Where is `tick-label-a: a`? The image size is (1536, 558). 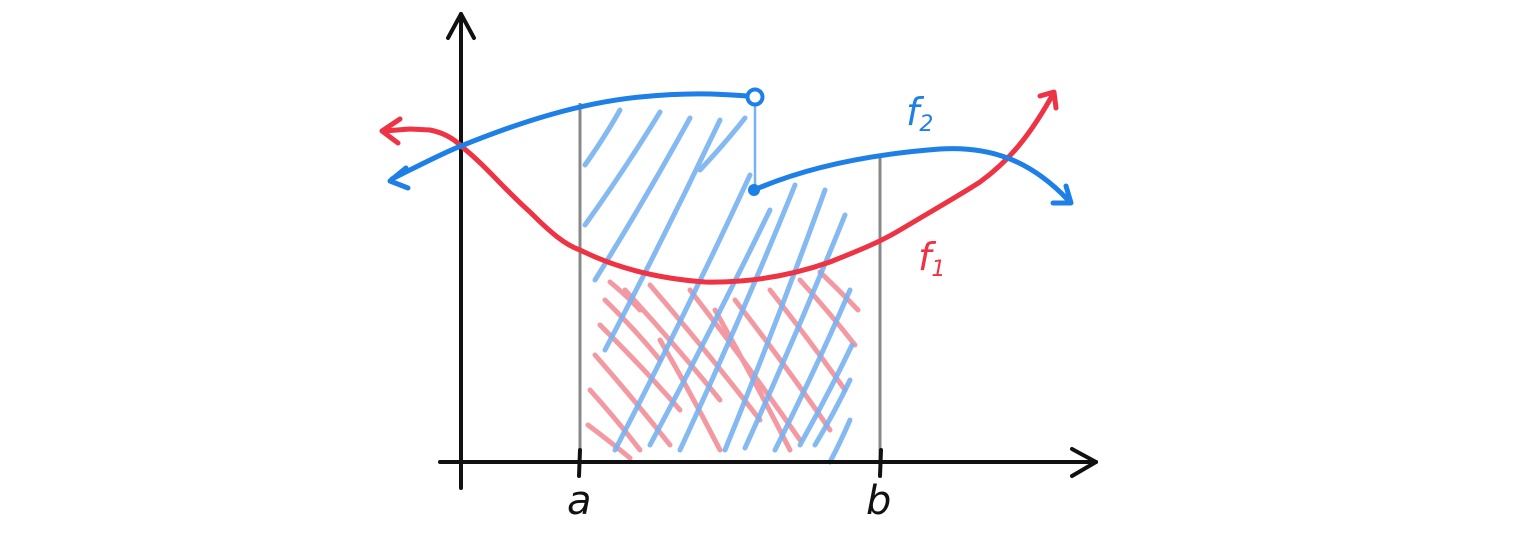
tick-label-a: a is located at coordinates (579, 501).